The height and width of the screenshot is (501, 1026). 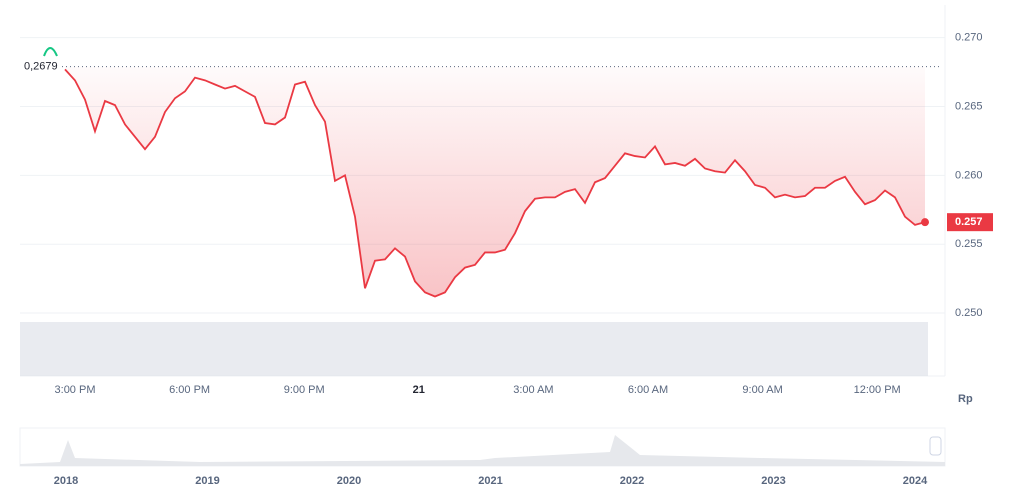 What do you see at coordinates (969, 38) in the screenshot?
I see `y-tick-label: 0.270` at bounding box center [969, 38].